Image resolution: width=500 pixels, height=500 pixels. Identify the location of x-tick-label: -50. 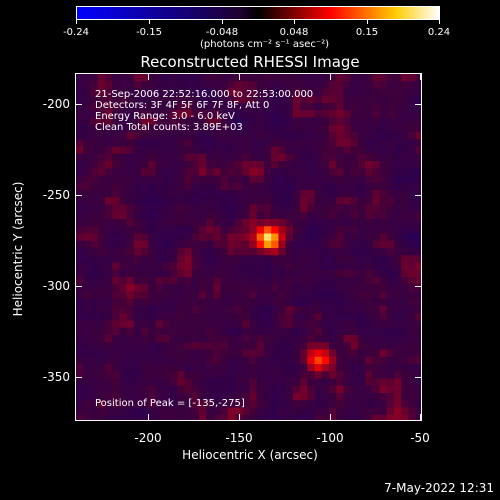
(420, 438).